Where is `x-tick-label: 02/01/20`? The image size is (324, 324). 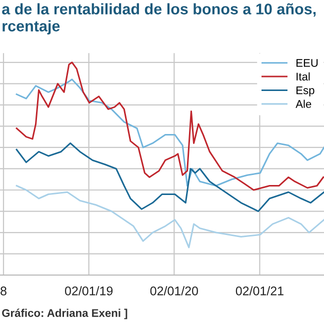 x-tick-label: 02/01/20 is located at coordinates (174, 291).